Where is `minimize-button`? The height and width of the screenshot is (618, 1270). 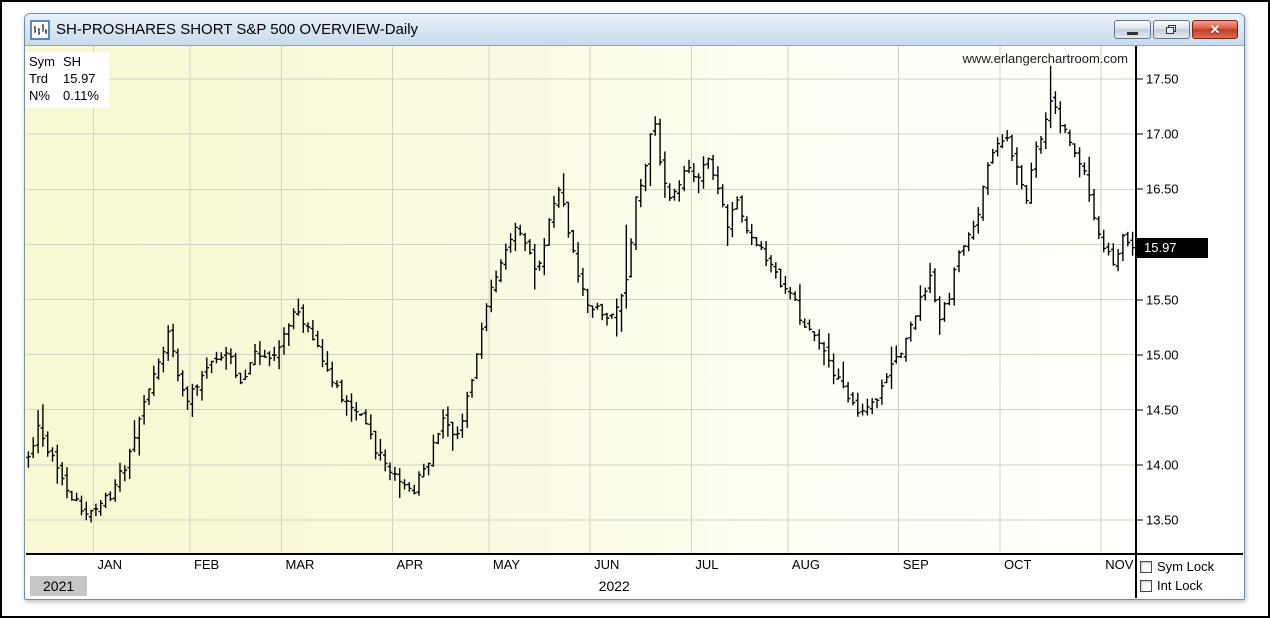 minimize-button is located at coordinates (1132, 29).